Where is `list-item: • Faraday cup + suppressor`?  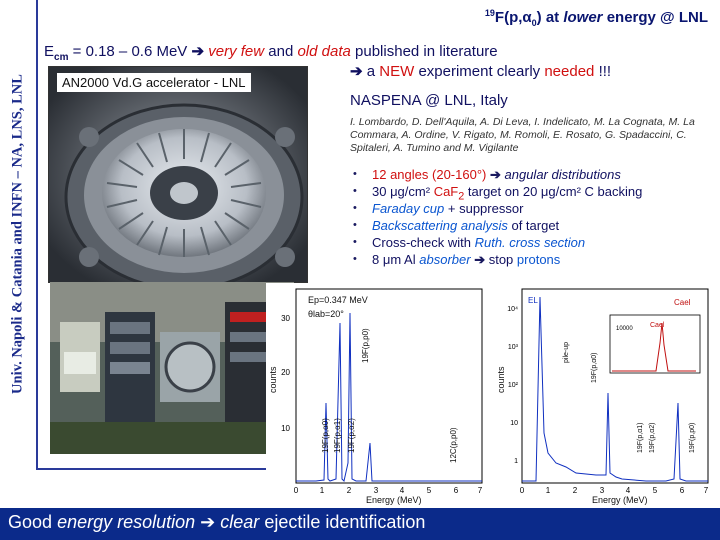
list-item: • Faraday cup + suppressor is located at coordinates (530, 208).